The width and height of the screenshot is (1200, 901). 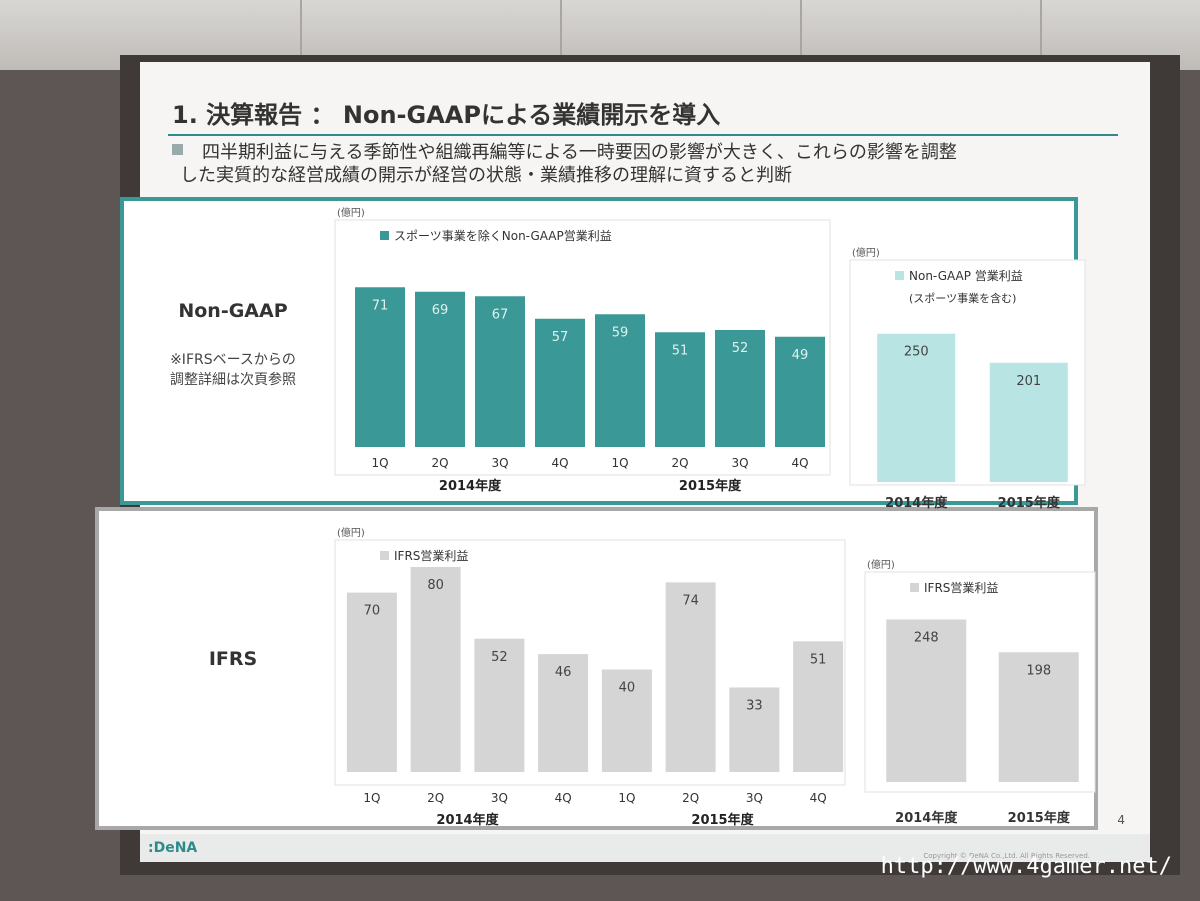 I want to click on nongaap-note-line-1: ※IFRSベースからの, so click(x=233, y=360).